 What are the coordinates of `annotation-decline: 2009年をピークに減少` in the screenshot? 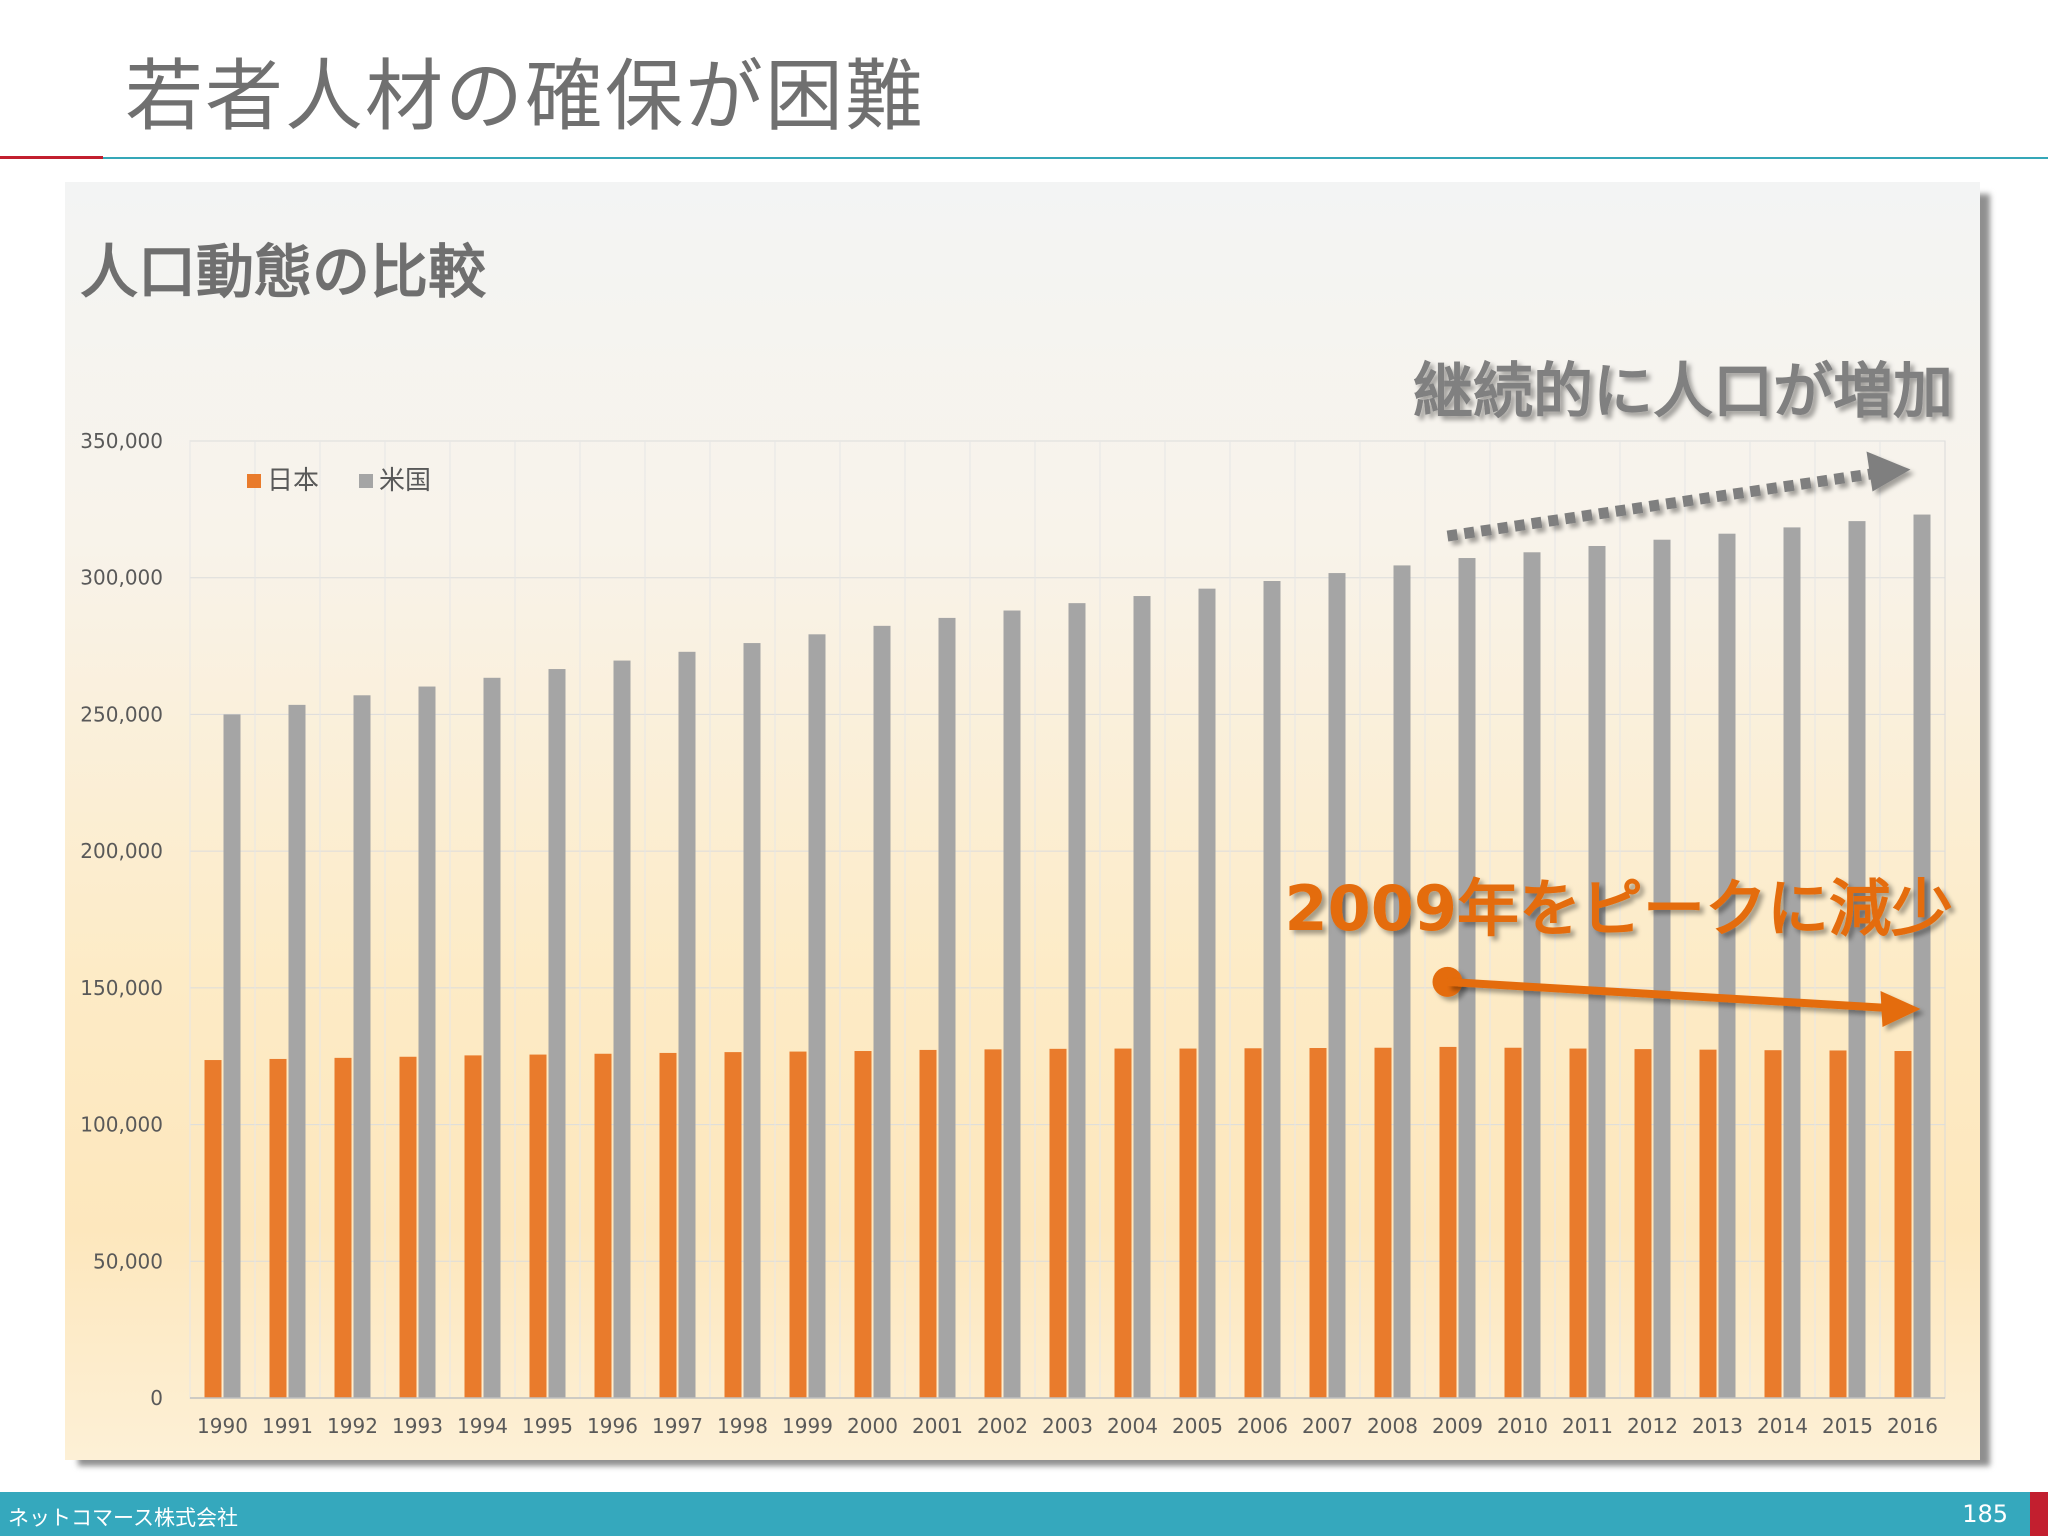 It's located at (1618, 908).